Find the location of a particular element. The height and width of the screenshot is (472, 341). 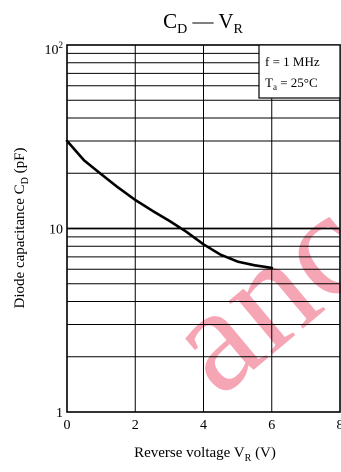

x-tick-label: 6 is located at coordinates (271, 425).